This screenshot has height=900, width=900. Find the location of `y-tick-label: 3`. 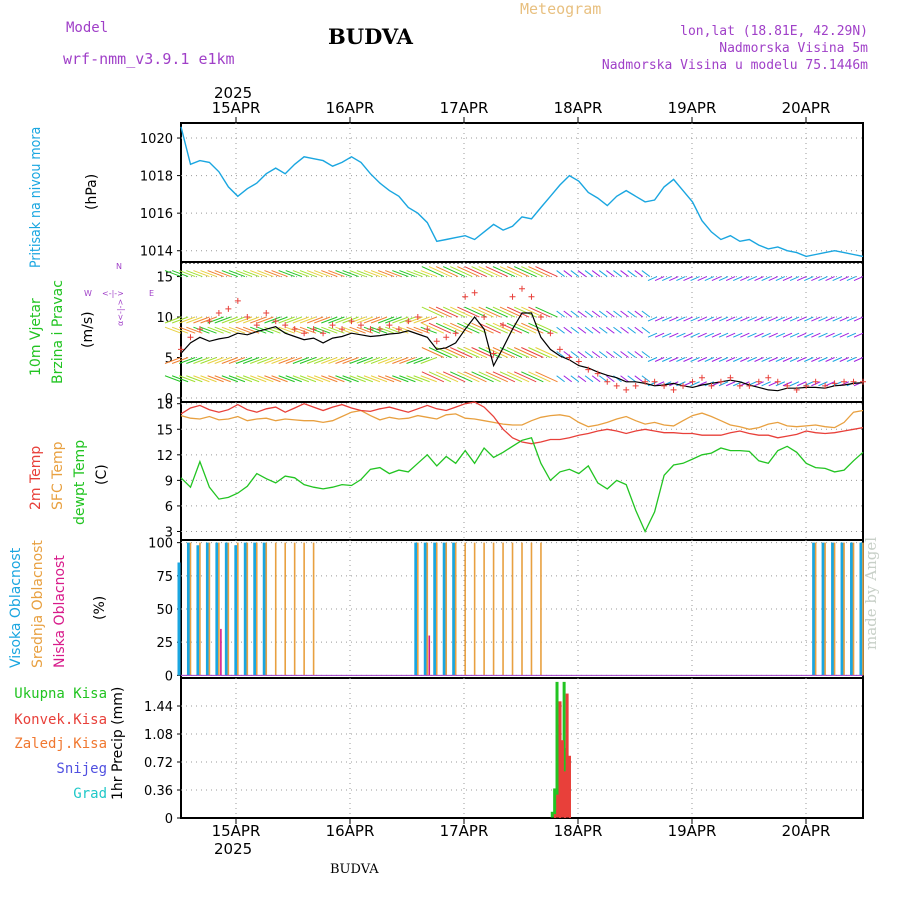

y-tick-label: 3 is located at coordinates (169, 532).